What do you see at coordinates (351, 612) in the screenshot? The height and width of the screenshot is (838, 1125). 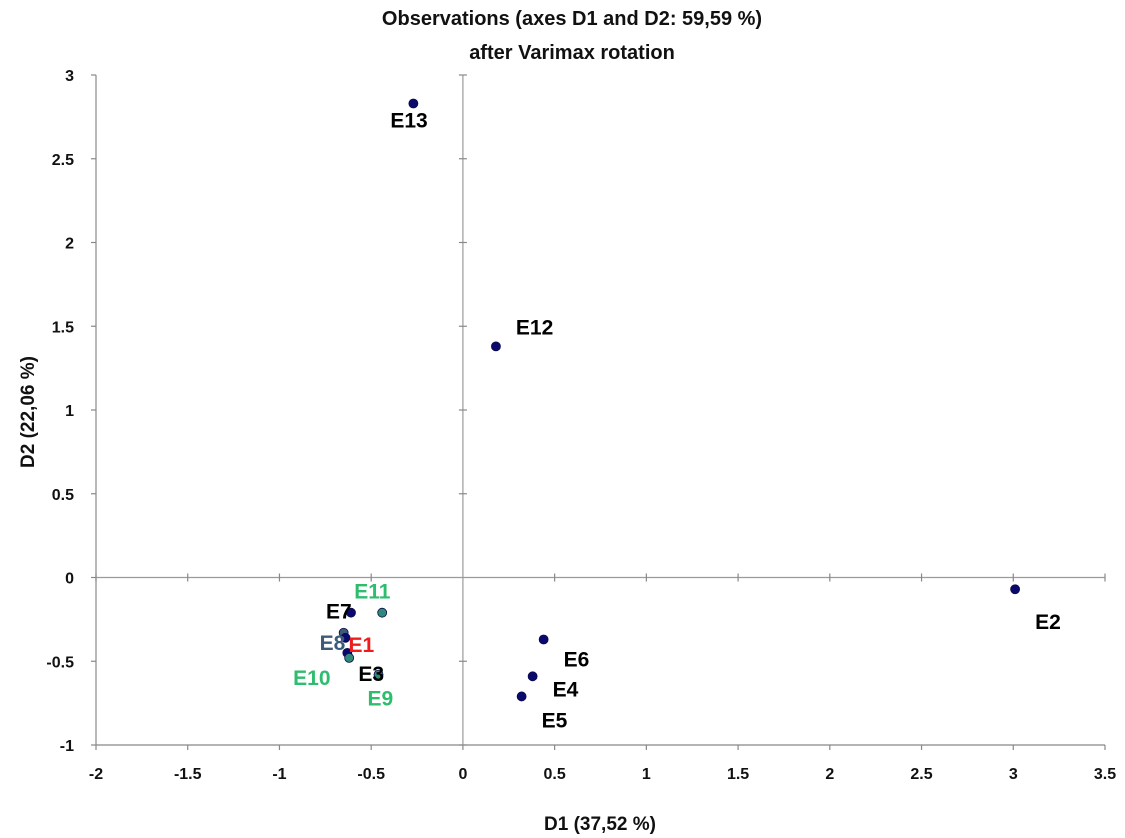 I see `point-e7` at bounding box center [351, 612].